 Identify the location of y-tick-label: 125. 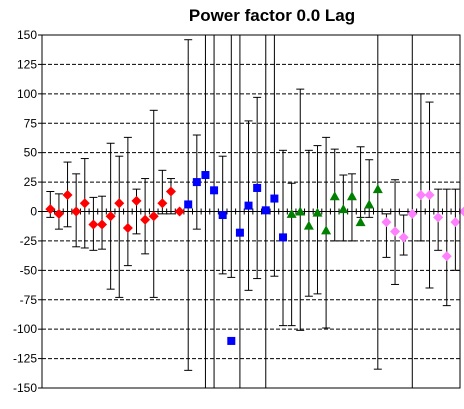
(27, 64).